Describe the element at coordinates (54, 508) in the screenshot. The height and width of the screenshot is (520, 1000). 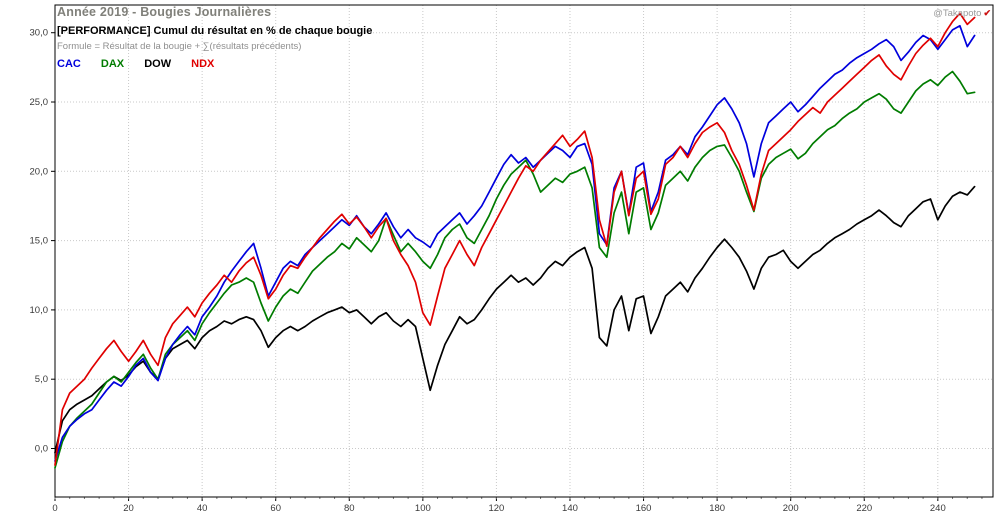
I see `x-tick-label: 0` at that location.